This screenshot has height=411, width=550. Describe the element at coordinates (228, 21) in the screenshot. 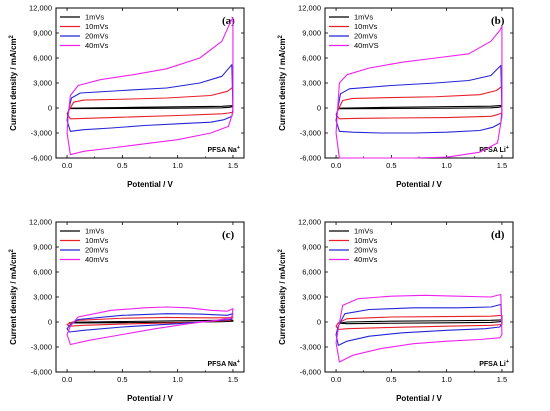

I see `panel-letter: (a)` at that location.